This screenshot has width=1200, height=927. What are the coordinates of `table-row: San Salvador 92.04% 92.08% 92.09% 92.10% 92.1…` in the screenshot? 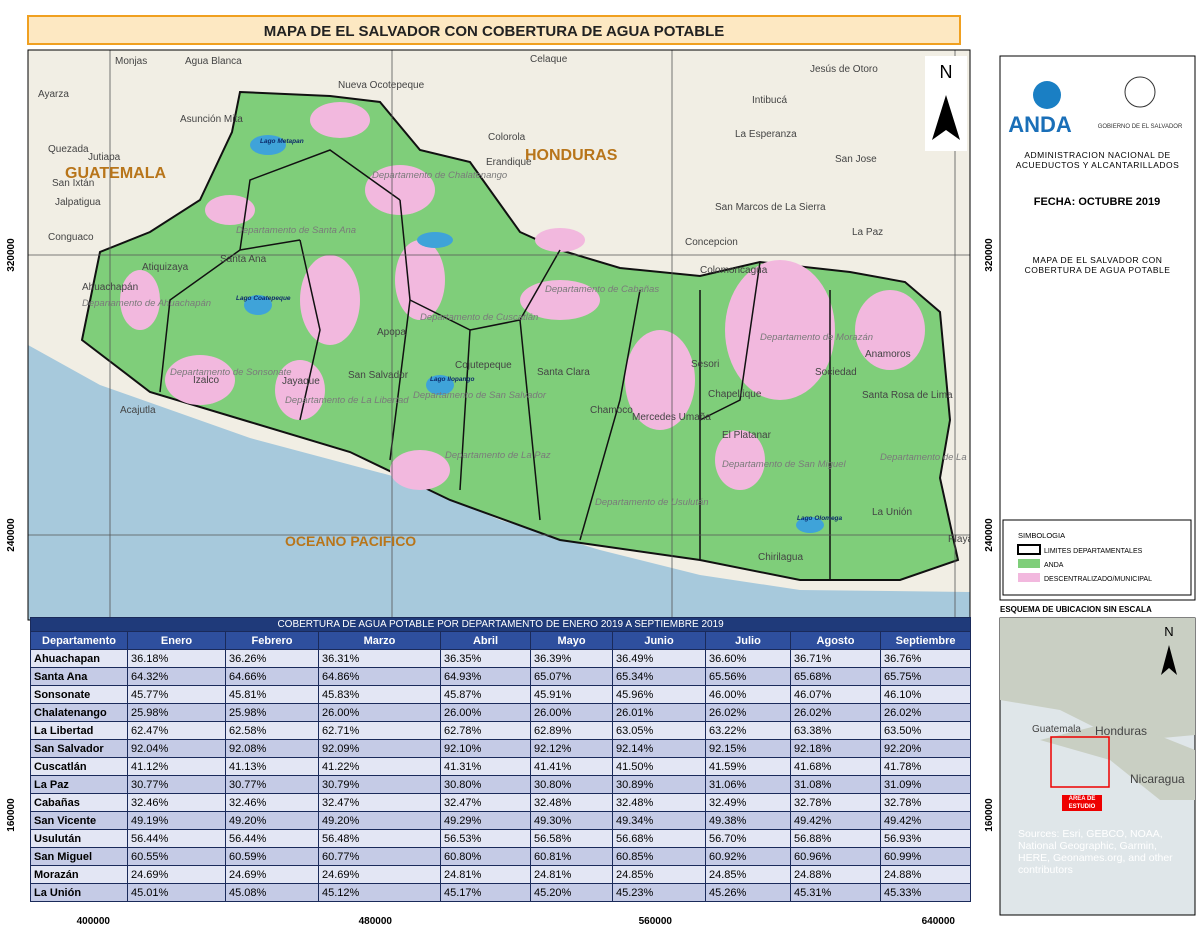 It's located at (501, 748).